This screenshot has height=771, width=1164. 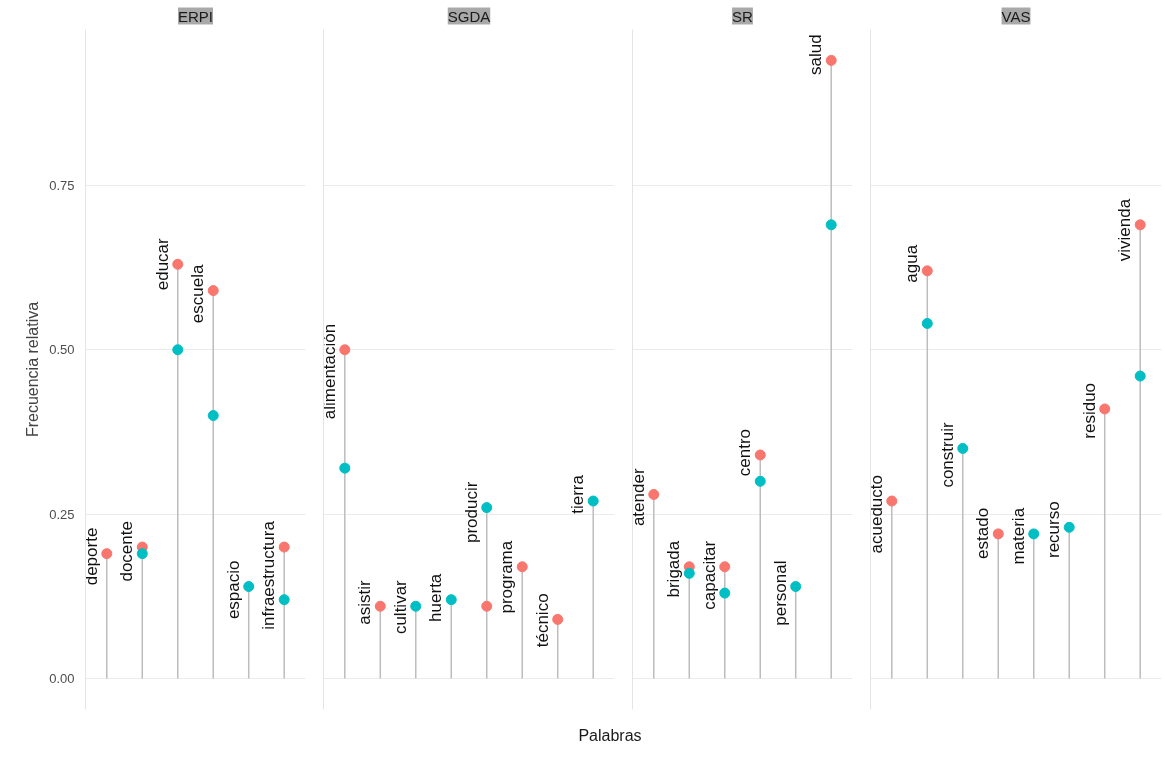 I want to click on category-label: docente, so click(x=127, y=551).